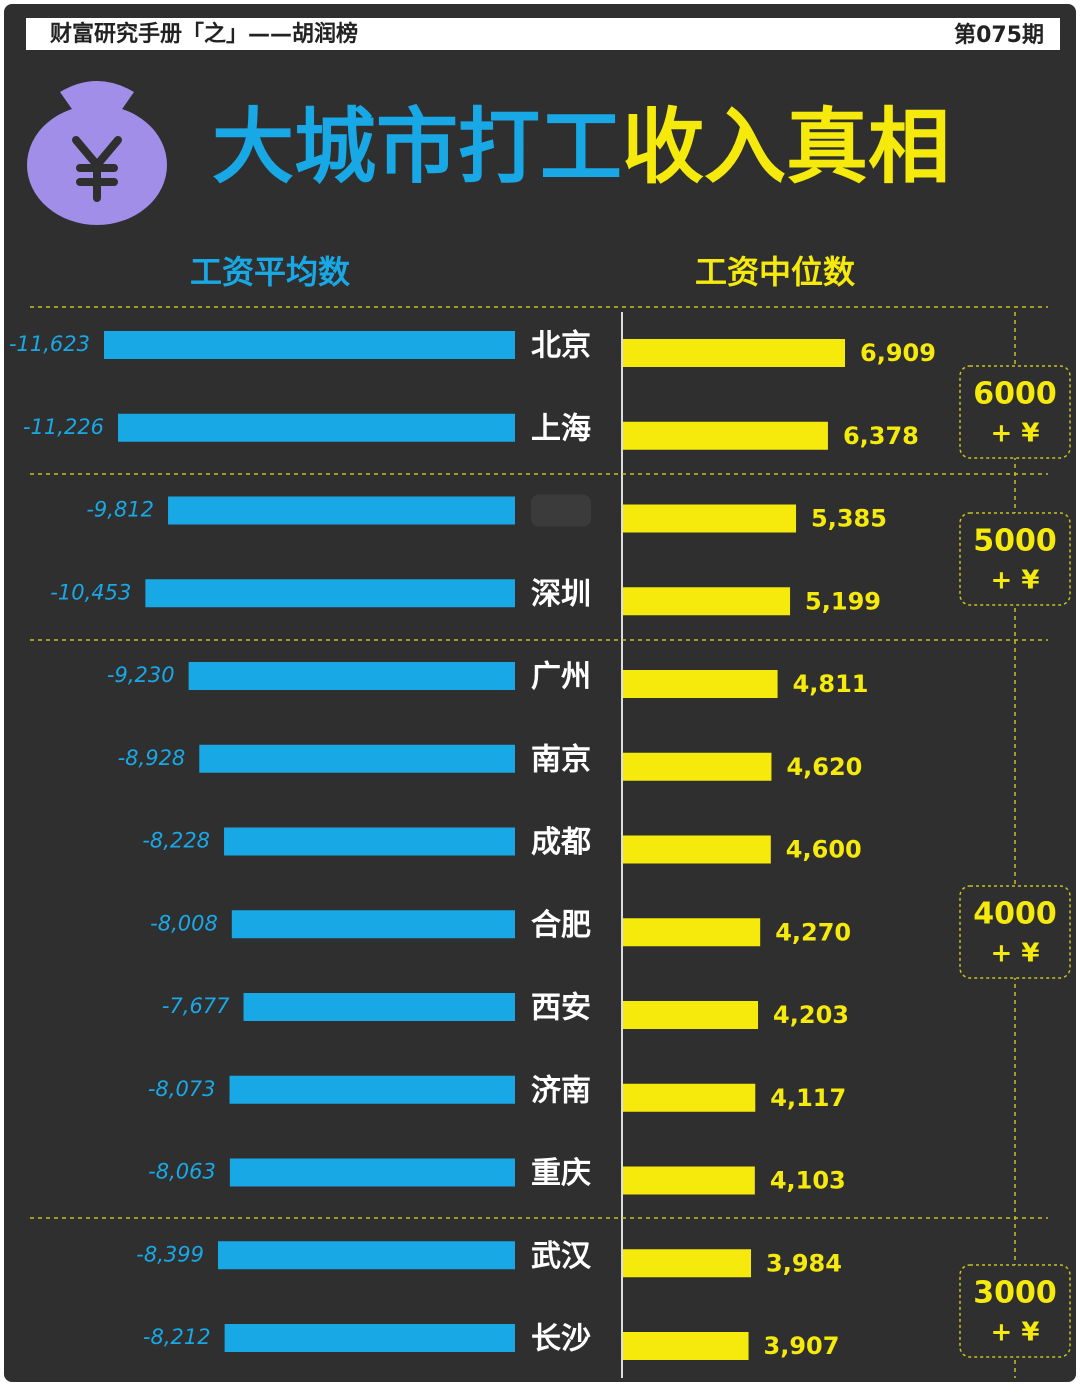  I want to click on value-label: 6,909, so click(898, 353).